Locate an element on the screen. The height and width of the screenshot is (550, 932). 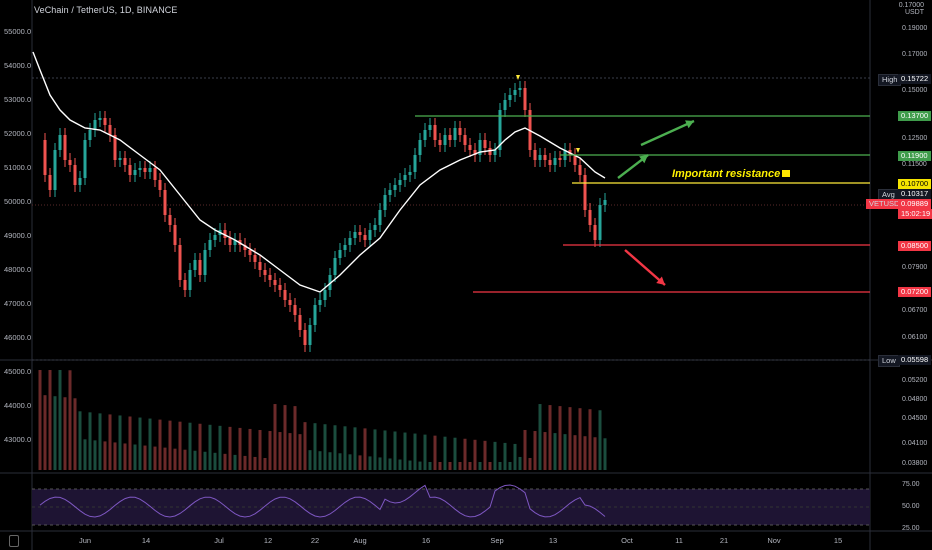
right-axis-label: 0.15000 is located at coordinates (914, 90).